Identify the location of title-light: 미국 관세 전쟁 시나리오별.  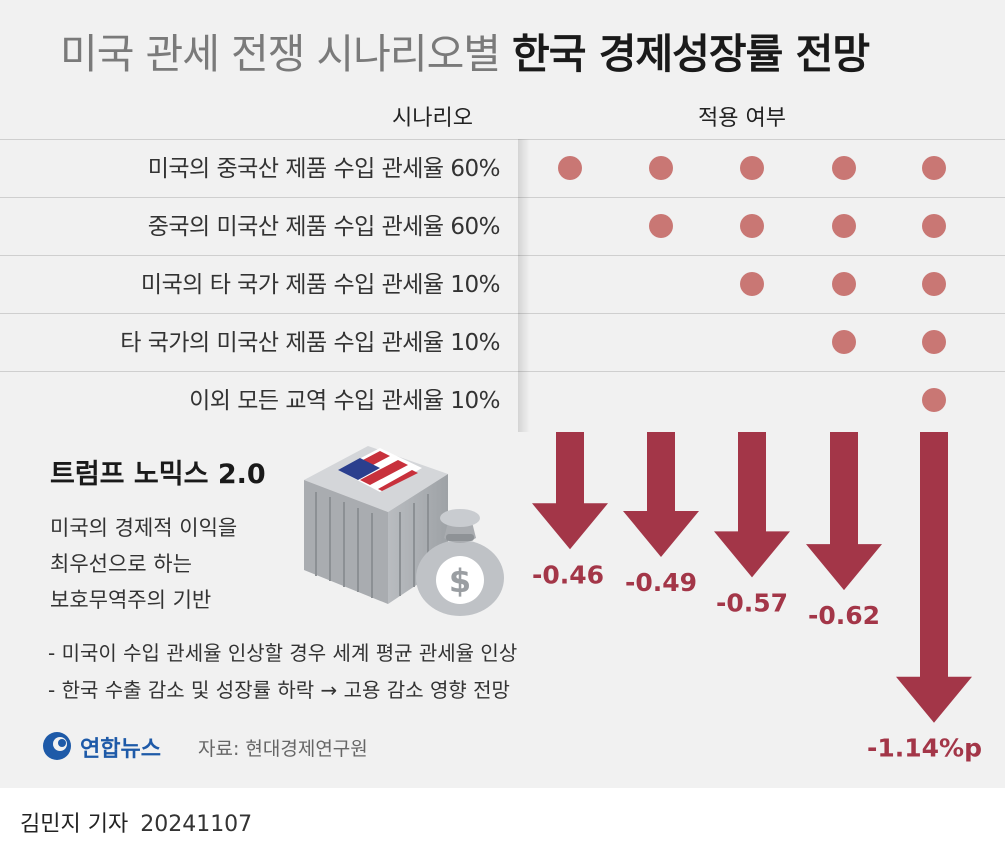
(280, 54).